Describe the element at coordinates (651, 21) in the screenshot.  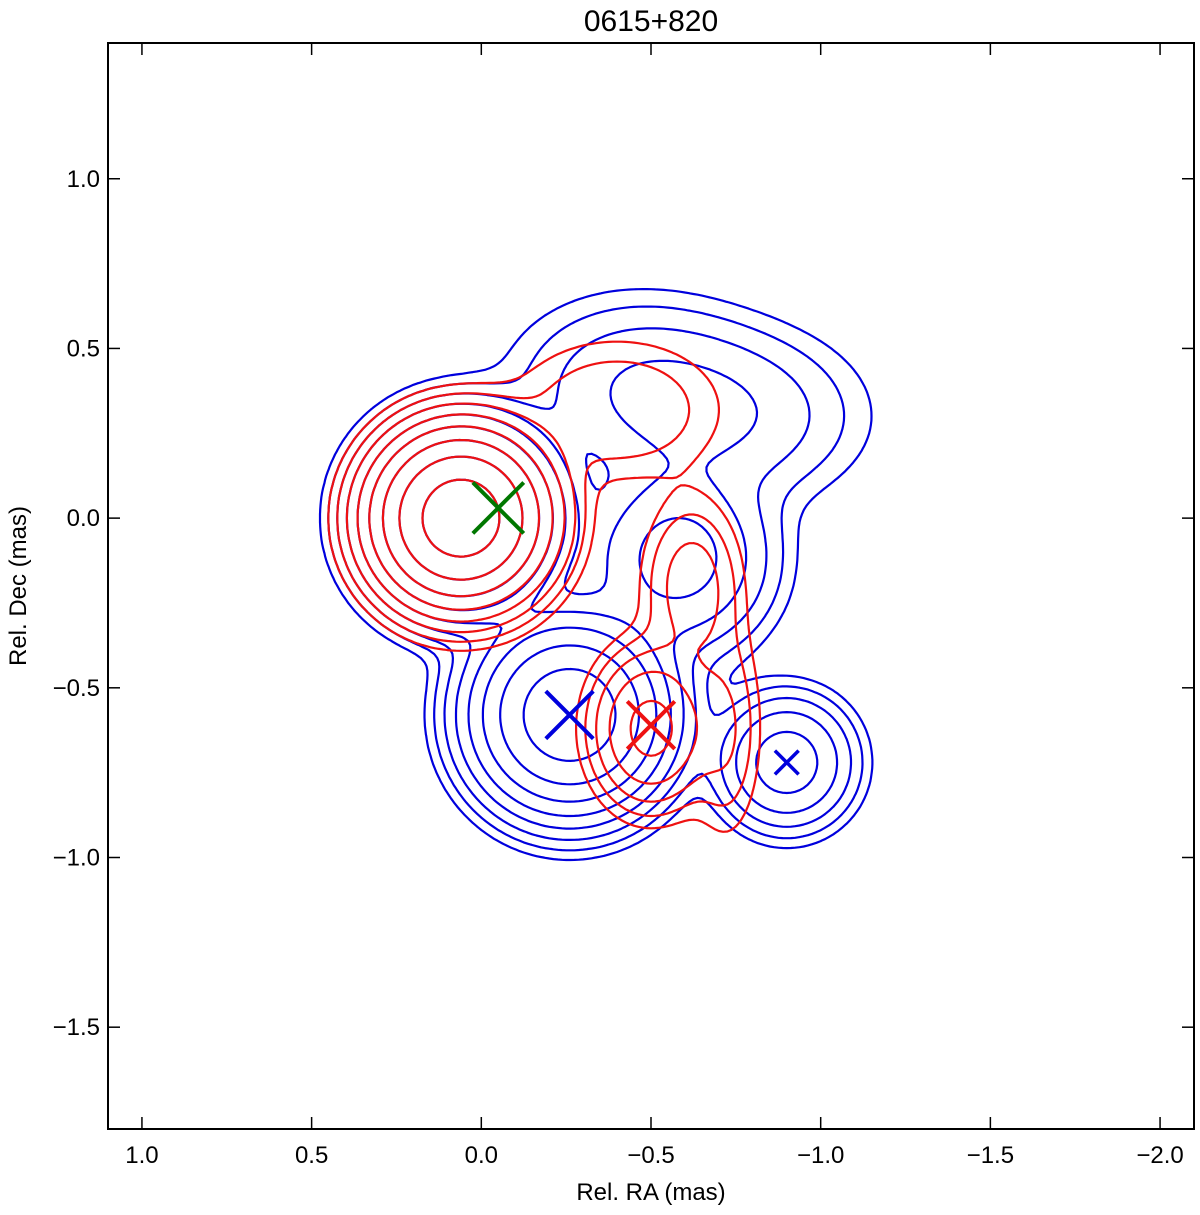
I see `chart-title: 0615+820` at that location.